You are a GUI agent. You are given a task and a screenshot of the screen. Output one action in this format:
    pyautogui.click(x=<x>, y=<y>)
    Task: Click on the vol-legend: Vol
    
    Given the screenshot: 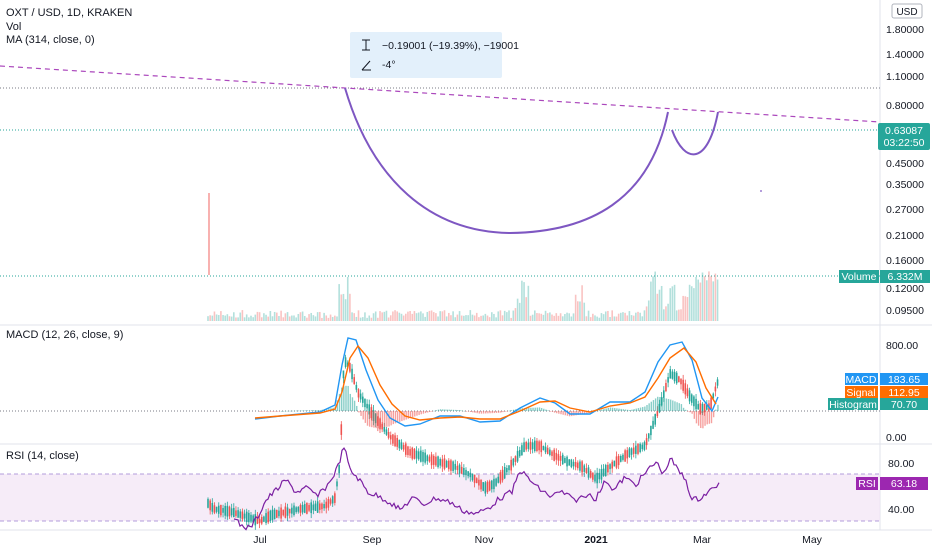 What is the action you would take?
    pyautogui.click(x=13, y=27)
    